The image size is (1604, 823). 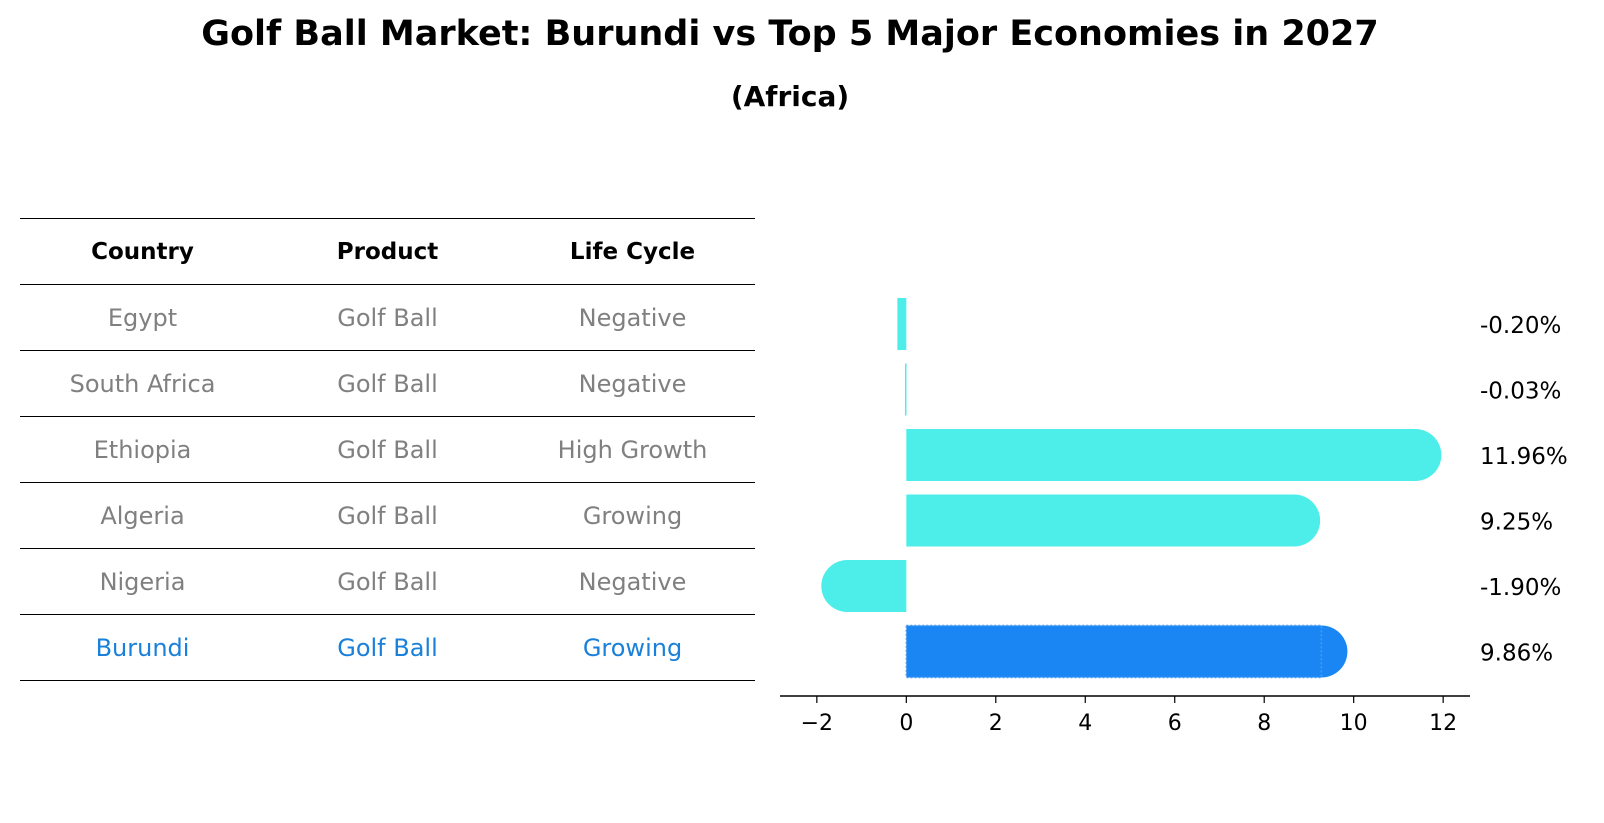 What do you see at coordinates (632, 251) in the screenshot?
I see `header-life-cycle: Life Cycle` at bounding box center [632, 251].